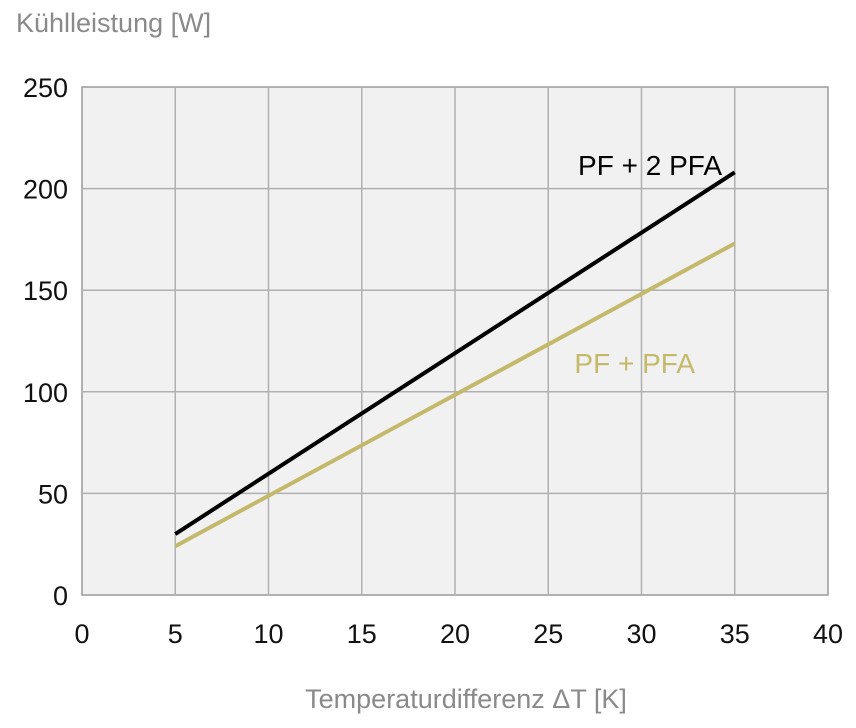  What do you see at coordinates (634, 363) in the screenshot?
I see `series-label: PF + PFA` at bounding box center [634, 363].